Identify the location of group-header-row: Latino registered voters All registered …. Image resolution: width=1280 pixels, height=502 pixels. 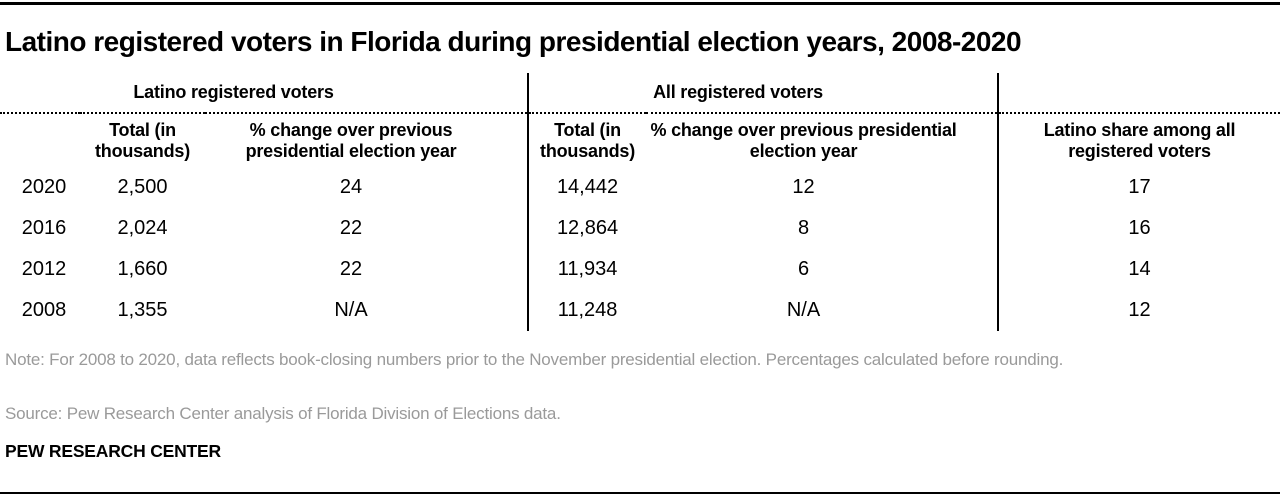
(640, 93).